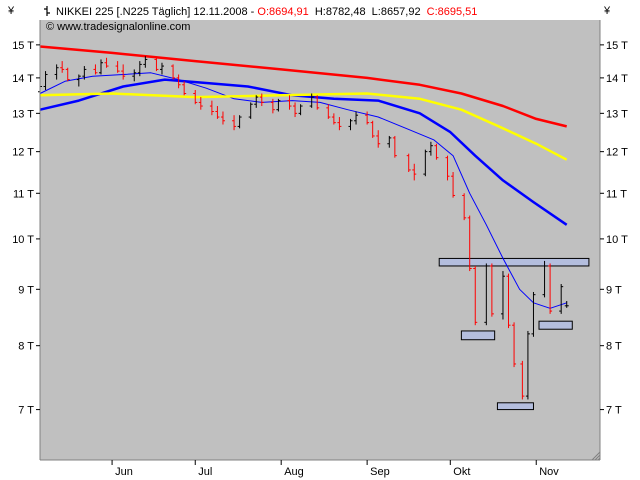 The width and height of the screenshot is (640, 480). Describe the element at coordinates (23, 46) in the screenshot. I see `y-tick-label-left: 15 T` at that location.